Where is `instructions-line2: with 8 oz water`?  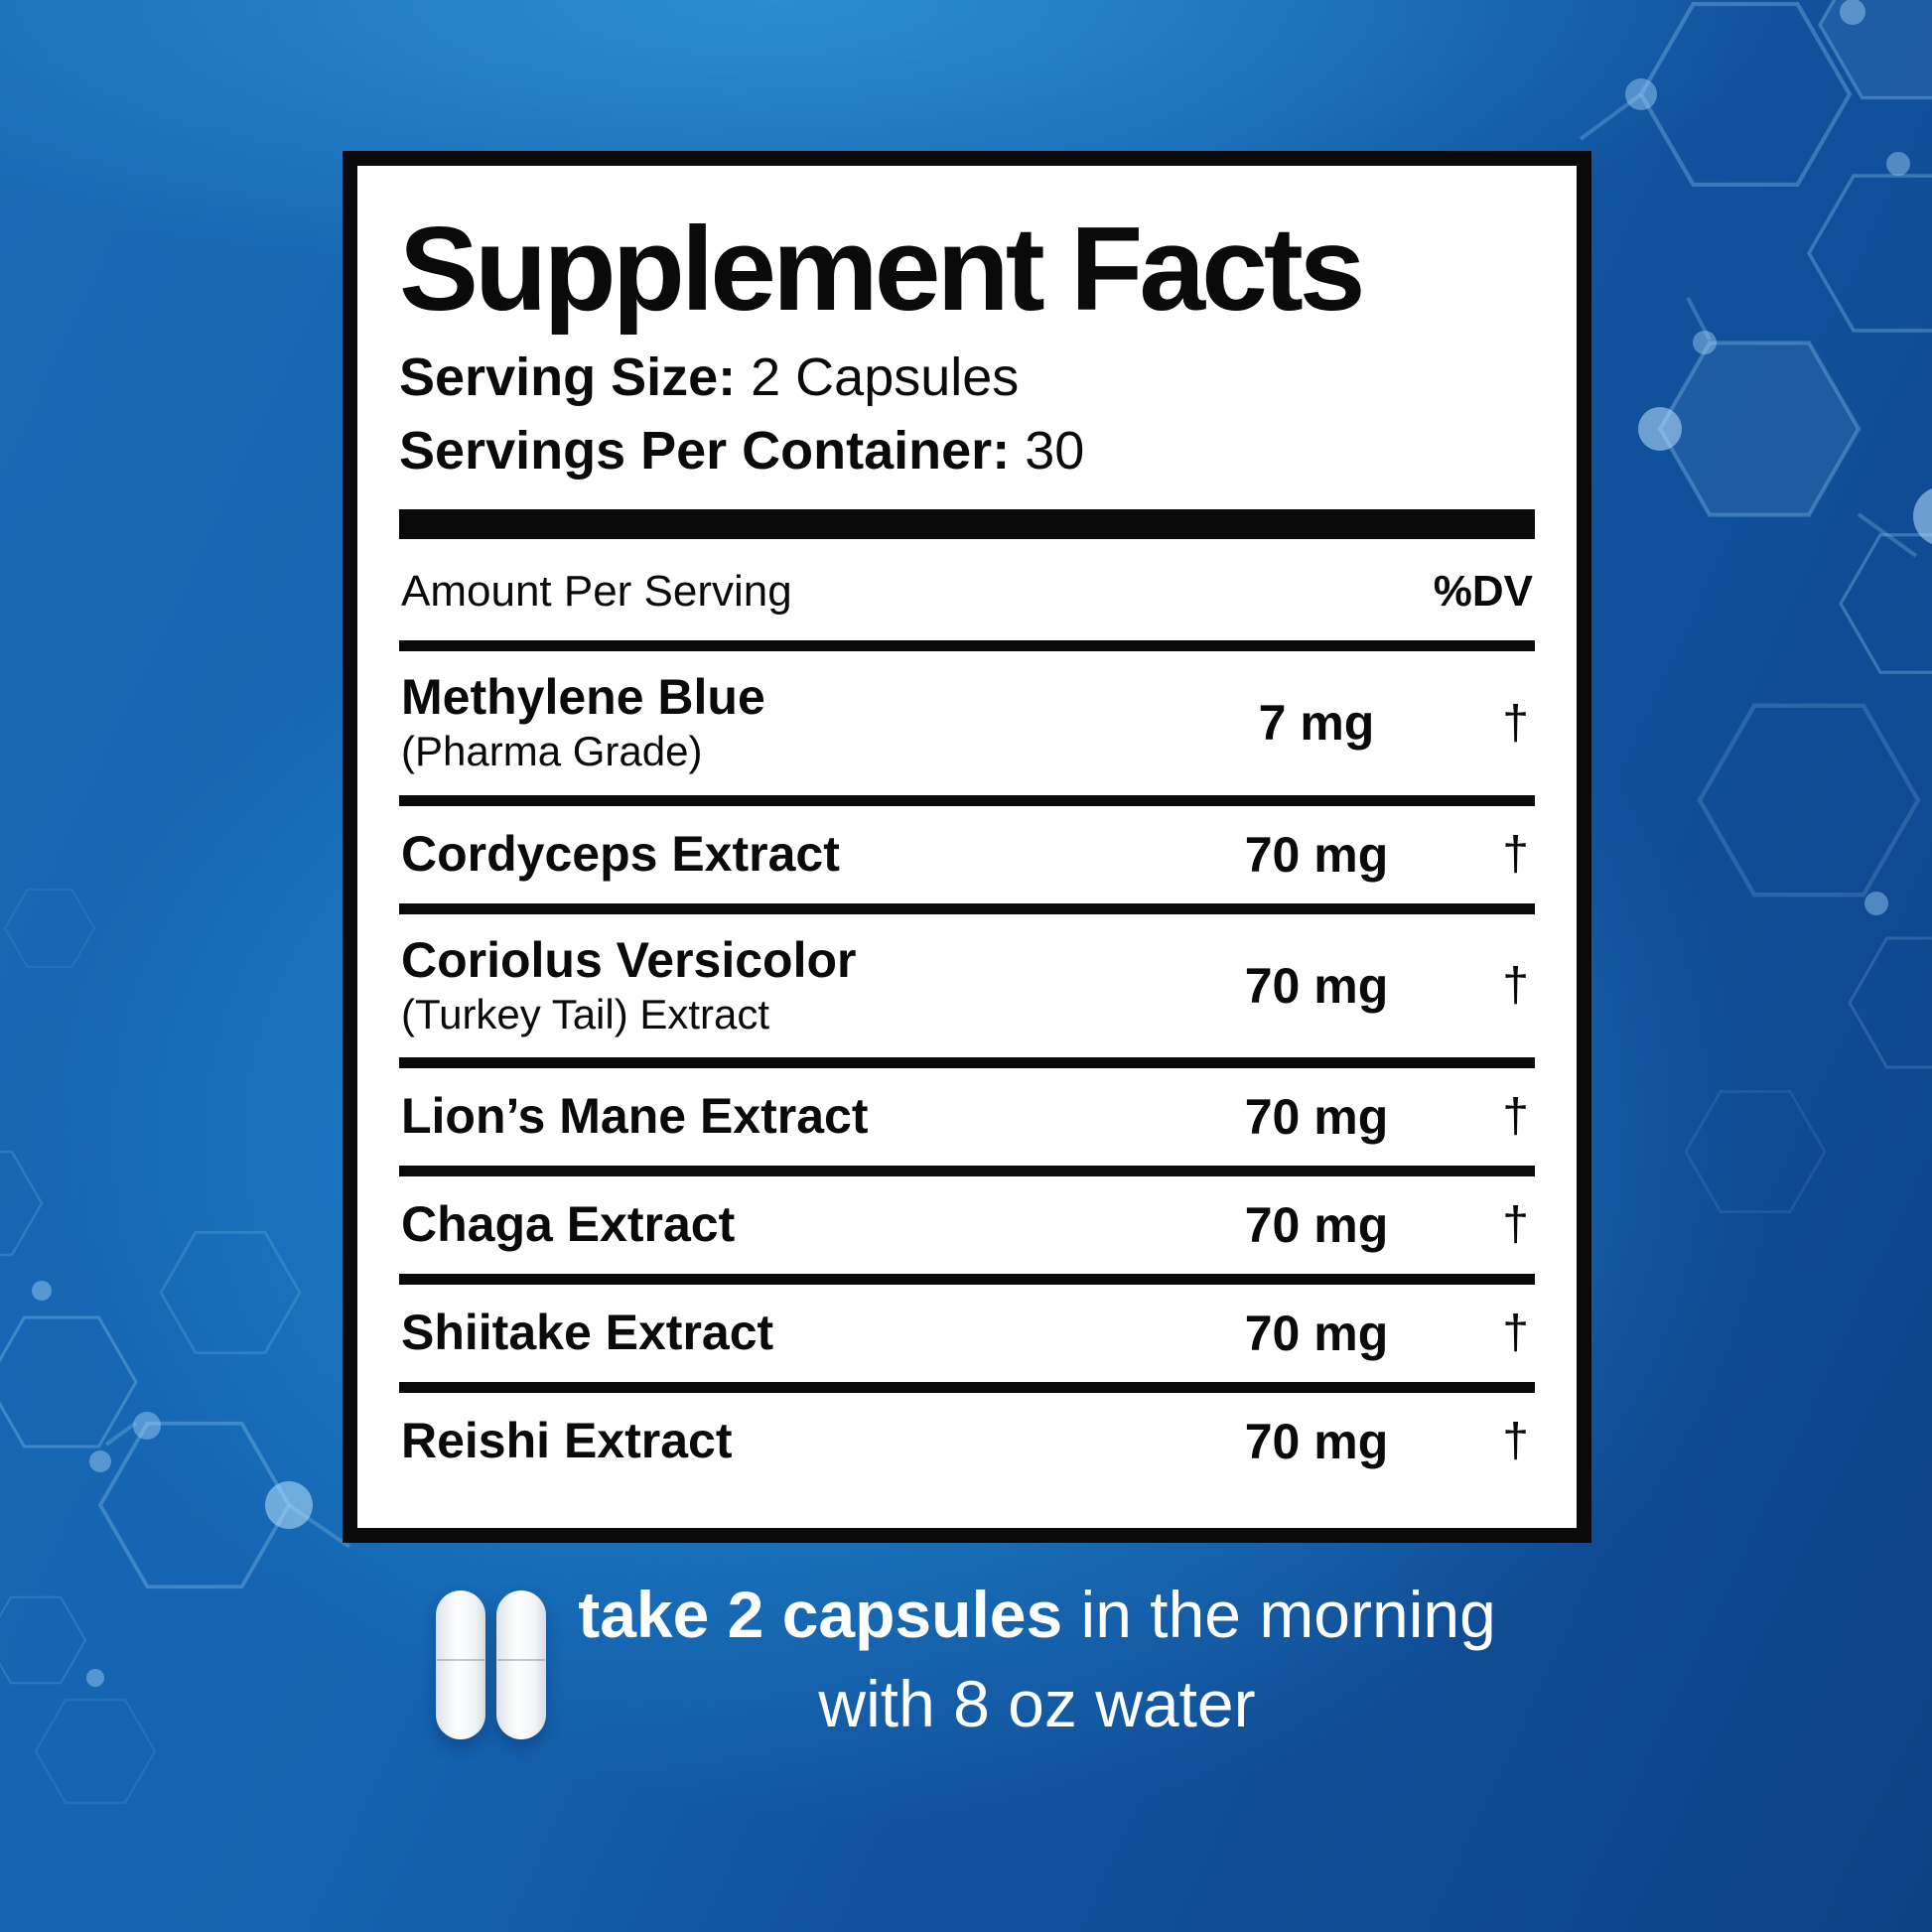
instructions-line2: with 8 oz water is located at coordinates (1037, 1704).